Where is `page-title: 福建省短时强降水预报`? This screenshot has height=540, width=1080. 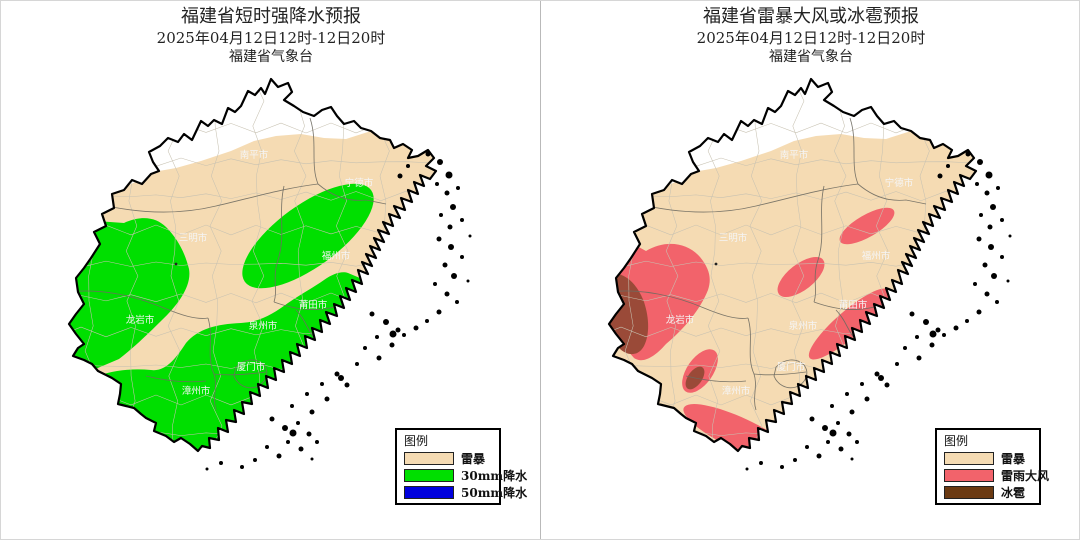 page-title: 福建省短时强降水预报 is located at coordinates (271, 16).